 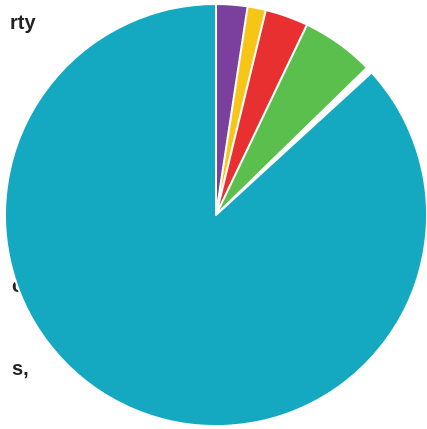 What do you see at coordinates (23, 23) in the screenshot?
I see `clipped-label-fragment-1: rty` at bounding box center [23, 23].